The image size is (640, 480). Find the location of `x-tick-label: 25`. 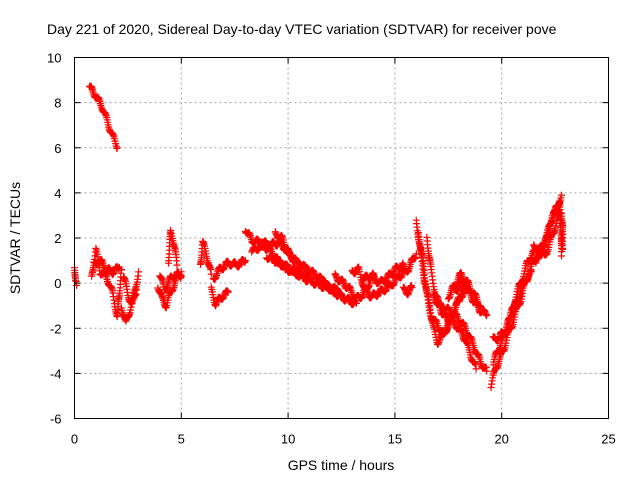

x-tick-label: 25 is located at coordinates (608, 439).